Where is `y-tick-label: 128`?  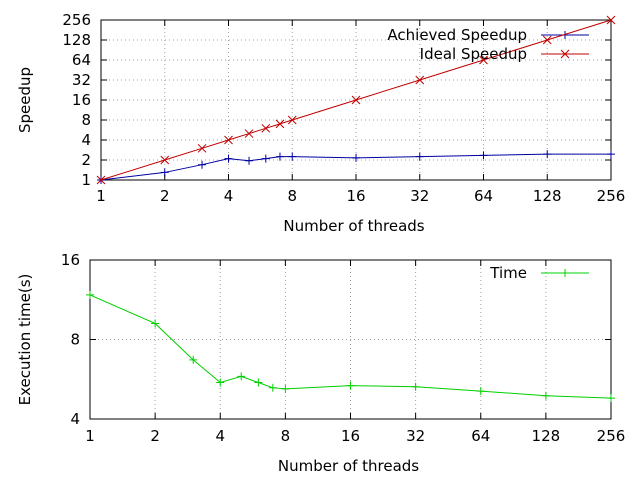
y-tick-label: 128 is located at coordinates (76, 40).